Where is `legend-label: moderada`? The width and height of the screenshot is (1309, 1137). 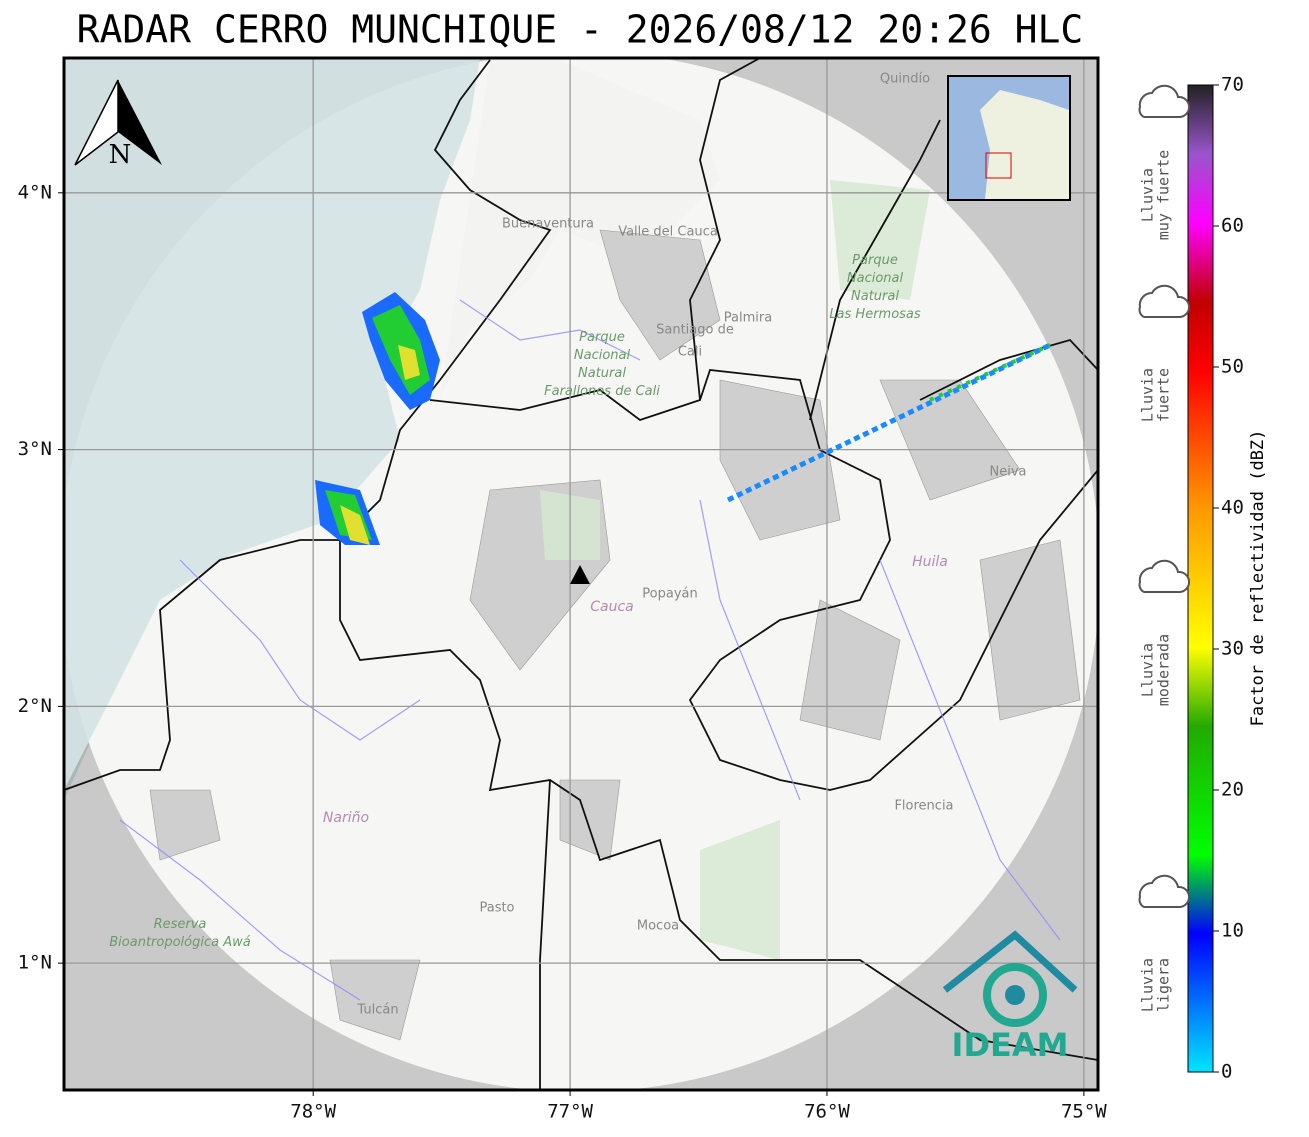
legend-label: moderada is located at coordinates (1164, 670).